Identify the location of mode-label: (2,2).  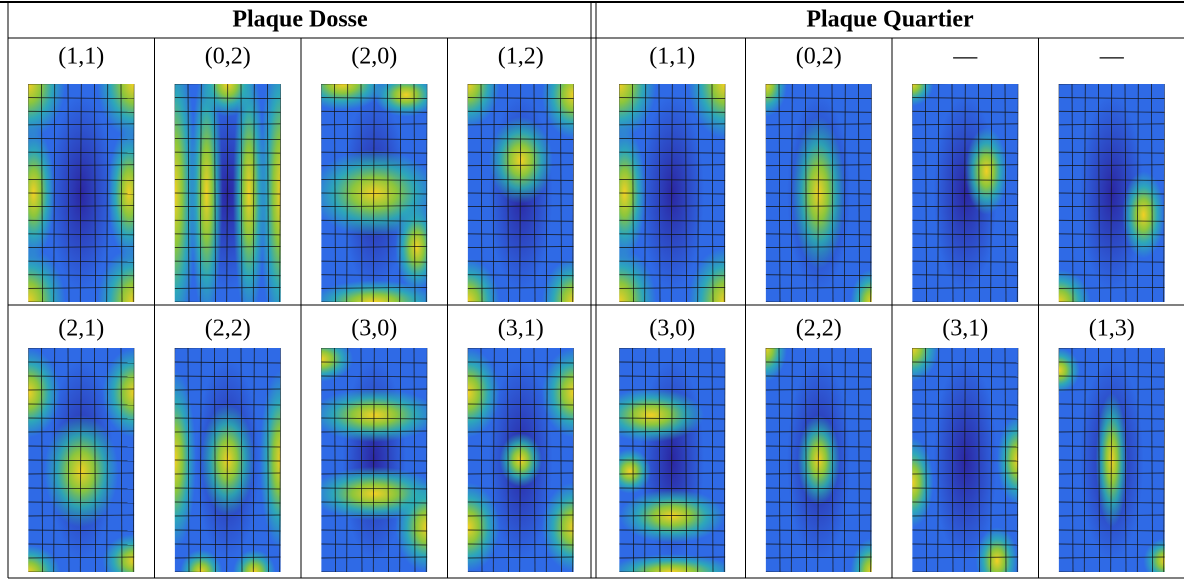
(819, 329).